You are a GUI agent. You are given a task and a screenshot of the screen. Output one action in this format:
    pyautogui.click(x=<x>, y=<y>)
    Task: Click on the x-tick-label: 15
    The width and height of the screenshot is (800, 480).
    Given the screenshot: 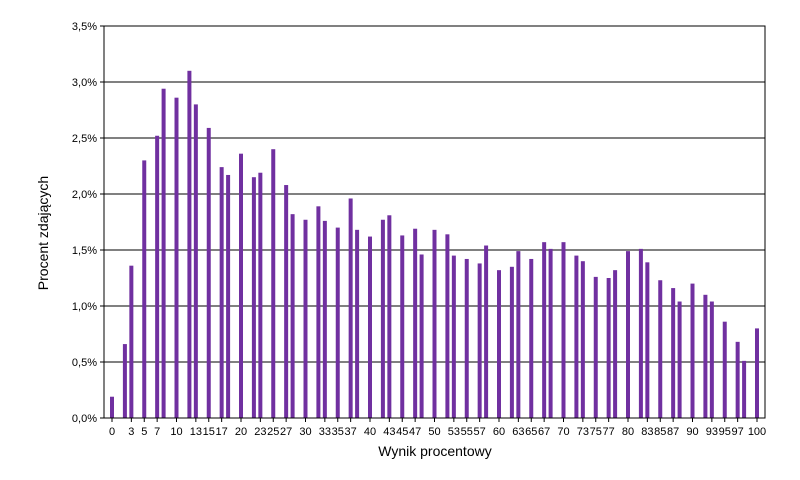 What is the action you would take?
    pyautogui.click(x=209, y=432)
    